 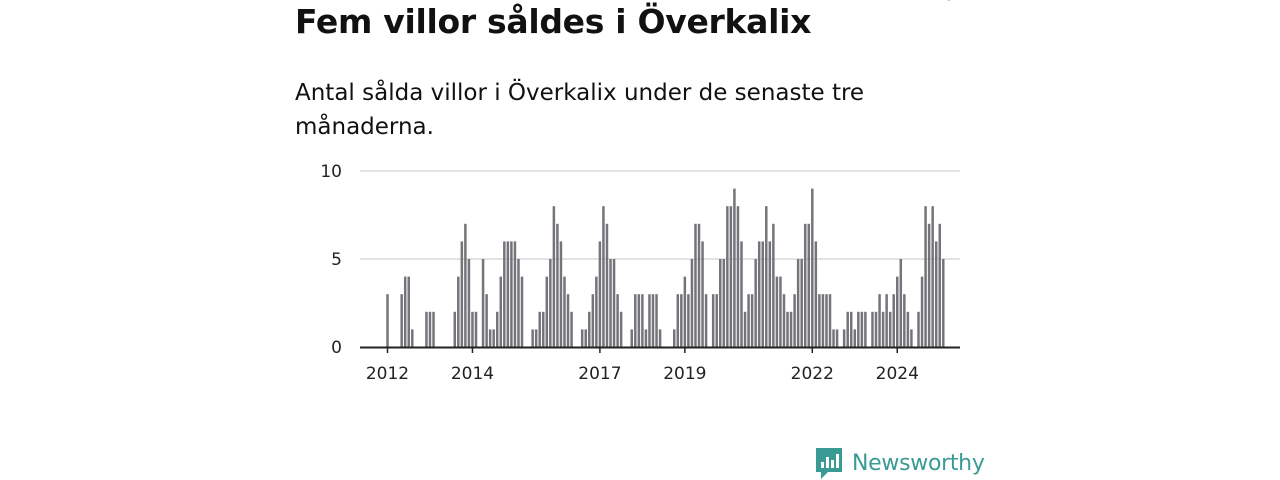 I want to click on x-tick-label: 2022, so click(x=812, y=374).